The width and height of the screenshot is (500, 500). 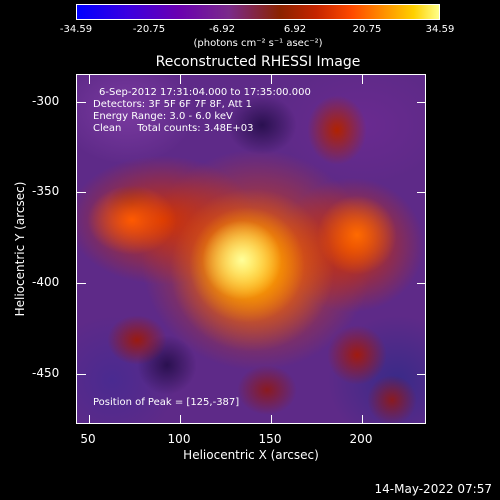 I want to click on colorbar-tick: -34.59, so click(x=76, y=29).